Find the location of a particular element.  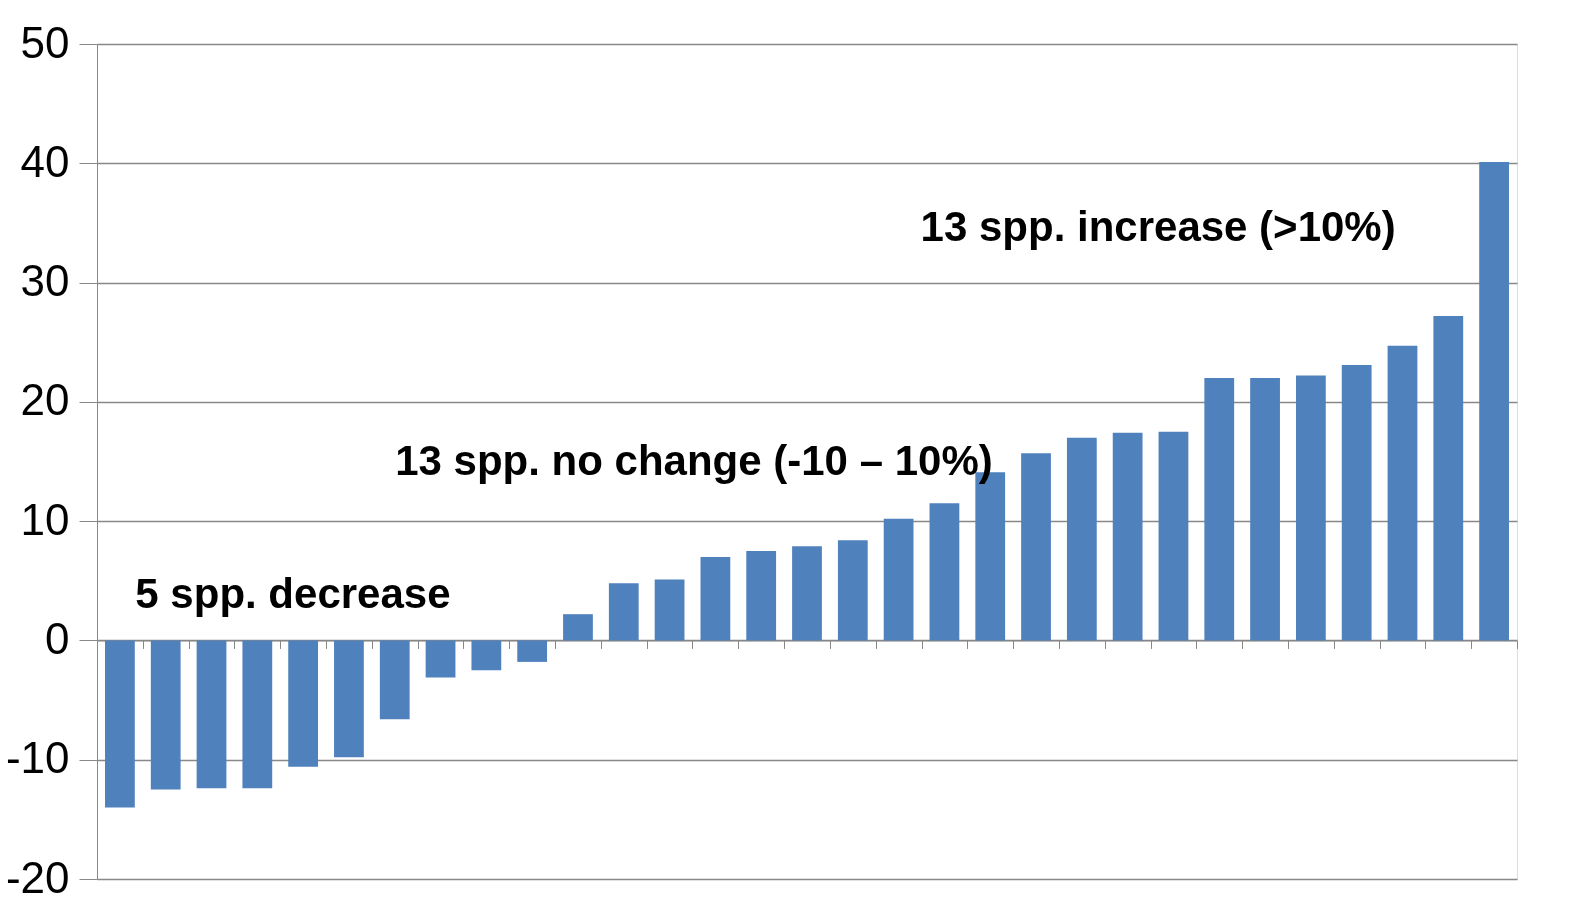

y-tick-label: 40 is located at coordinates (45, 161).